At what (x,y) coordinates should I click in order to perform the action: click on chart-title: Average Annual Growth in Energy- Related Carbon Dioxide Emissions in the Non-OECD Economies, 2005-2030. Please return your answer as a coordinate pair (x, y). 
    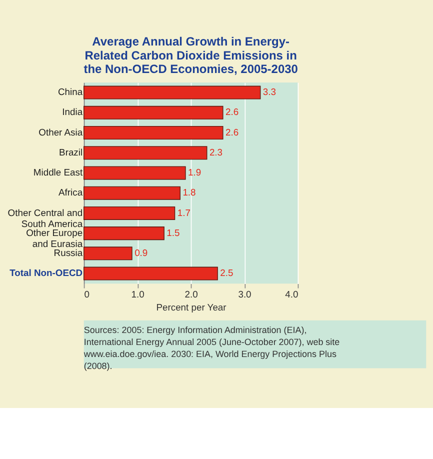
    Looking at the image, I should click on (191, 55).